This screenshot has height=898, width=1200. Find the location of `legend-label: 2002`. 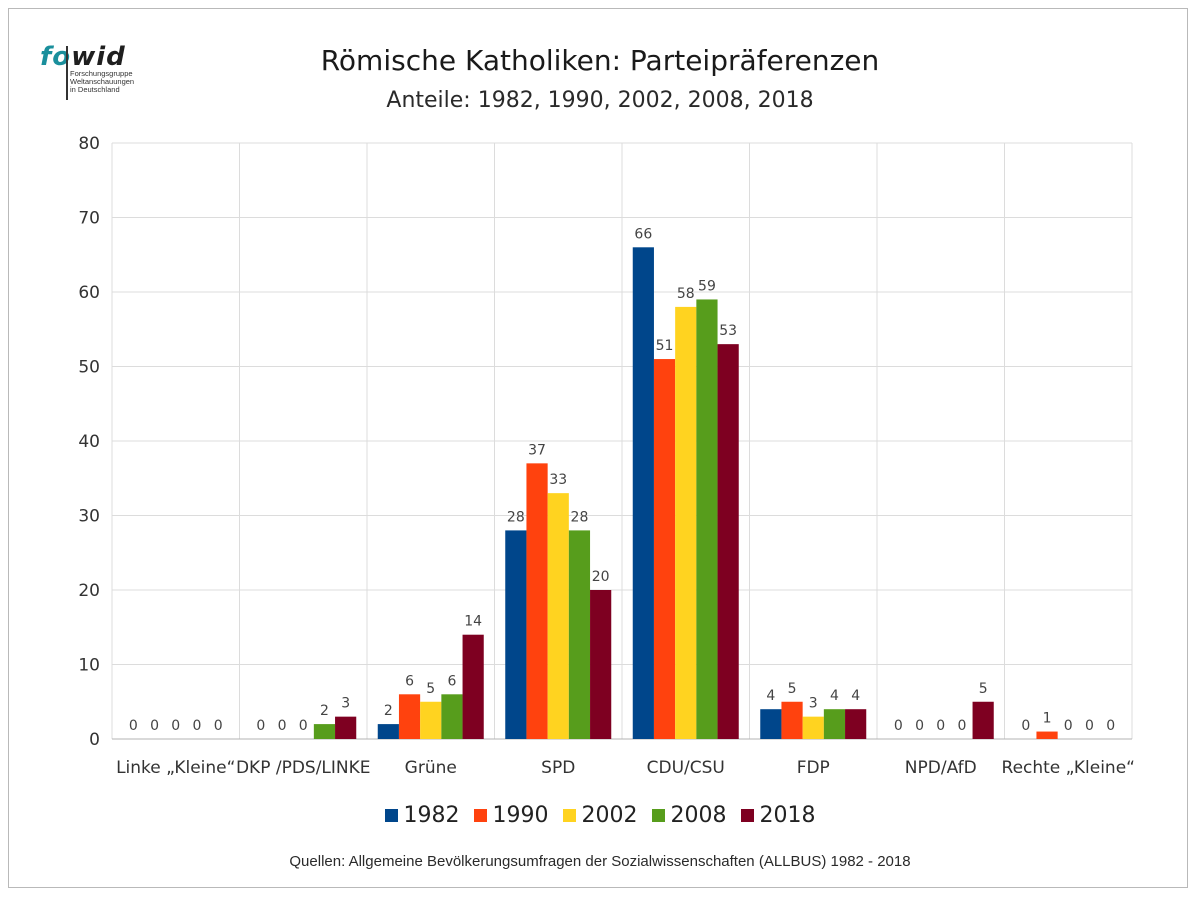

legend-label: 2002 is located at coordinates (609, 815).